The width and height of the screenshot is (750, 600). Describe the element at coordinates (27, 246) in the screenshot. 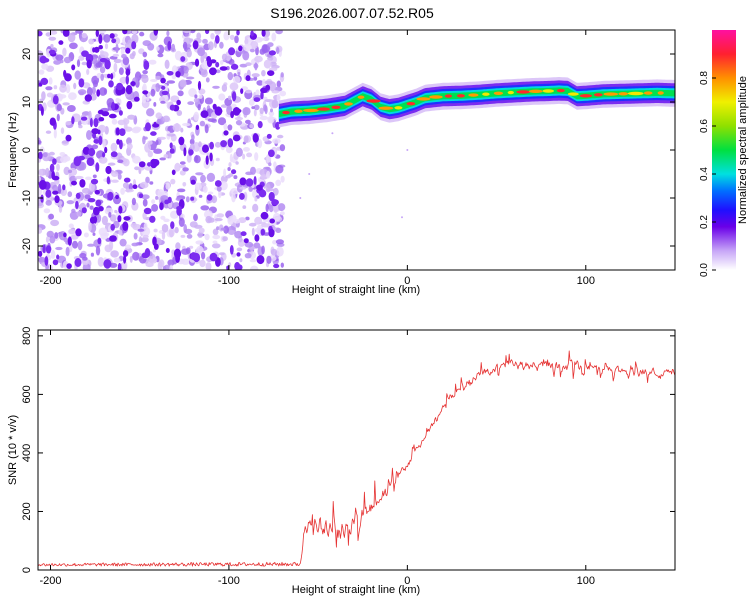

I see `y-tick-label: -20` at that location.